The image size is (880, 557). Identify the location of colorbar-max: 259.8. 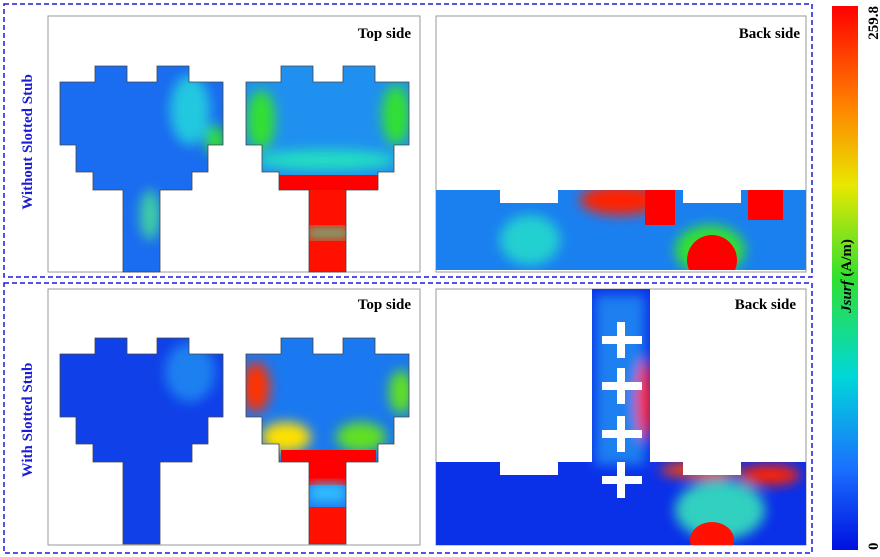
(873, 23).